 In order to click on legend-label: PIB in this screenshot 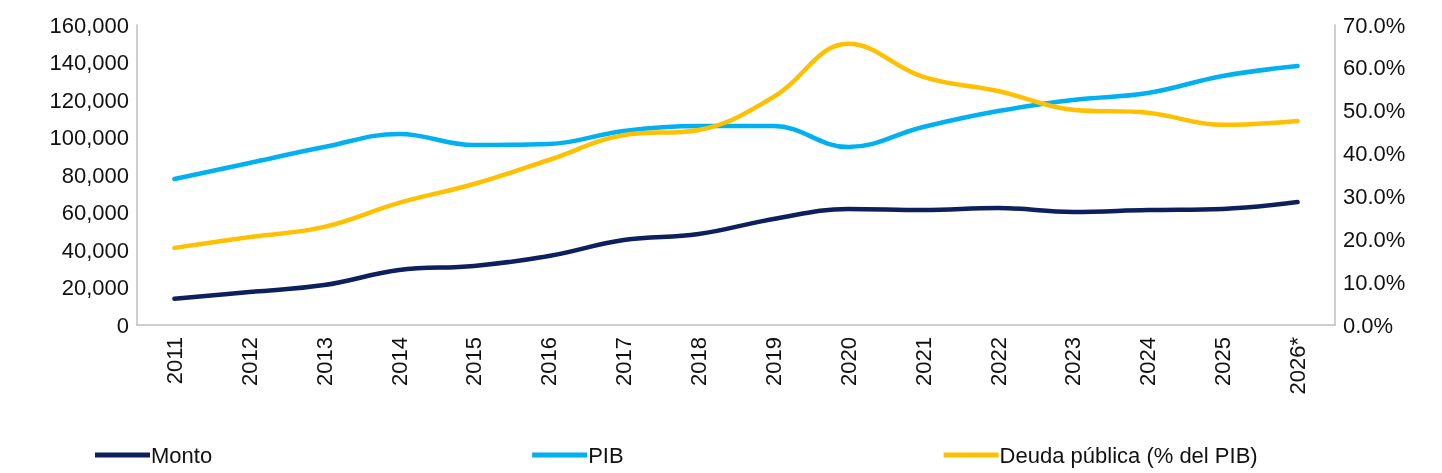, I will do `click(606, 455)`.